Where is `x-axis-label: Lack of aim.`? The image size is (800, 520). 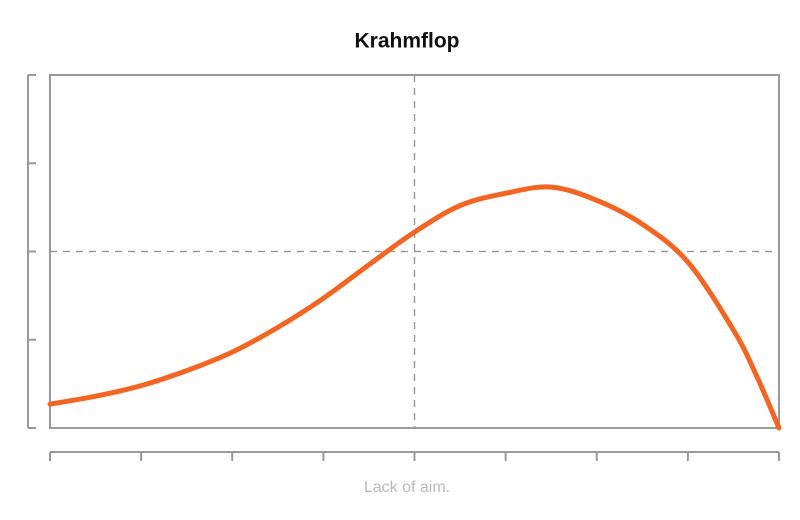 x-axis-label: Lack of aim. is located at coordinates (407, 487).